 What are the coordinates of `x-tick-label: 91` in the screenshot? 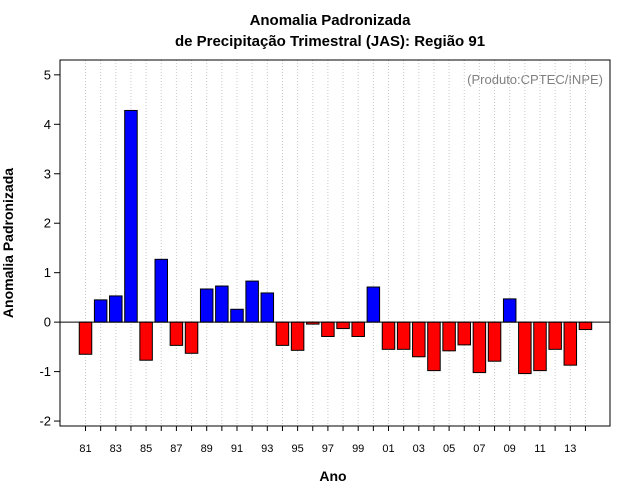 It's located at (237, 449).